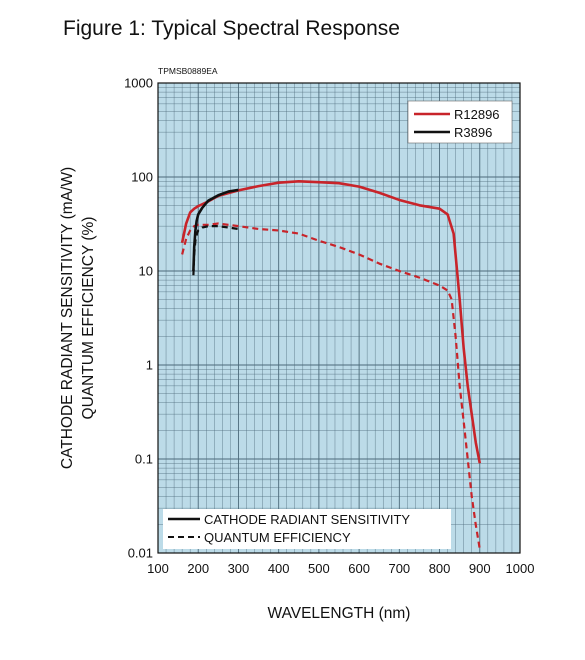 Image resolution: width=585 pixels, height=660 pixels. I want to click on x-tick-label: 100, so click(158, 568).